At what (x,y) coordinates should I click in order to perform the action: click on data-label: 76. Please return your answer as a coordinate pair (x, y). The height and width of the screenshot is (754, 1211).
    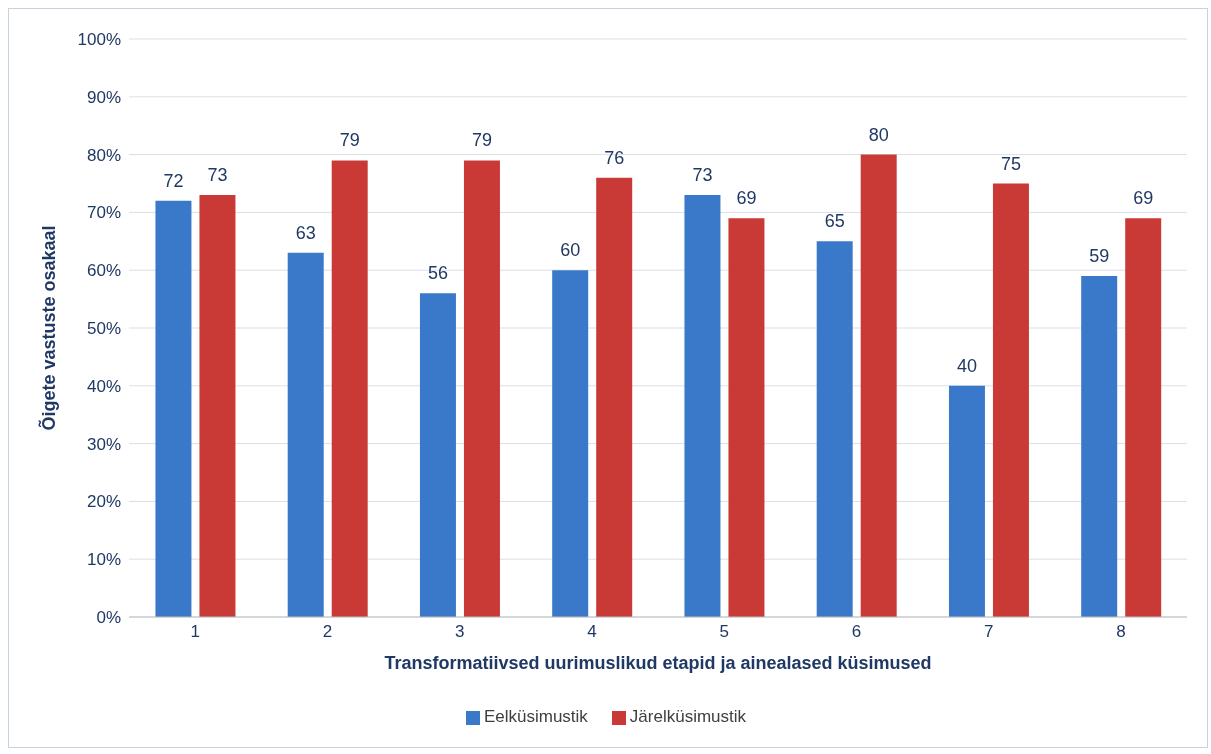
    Looking at the image, I should click on (614, 157).